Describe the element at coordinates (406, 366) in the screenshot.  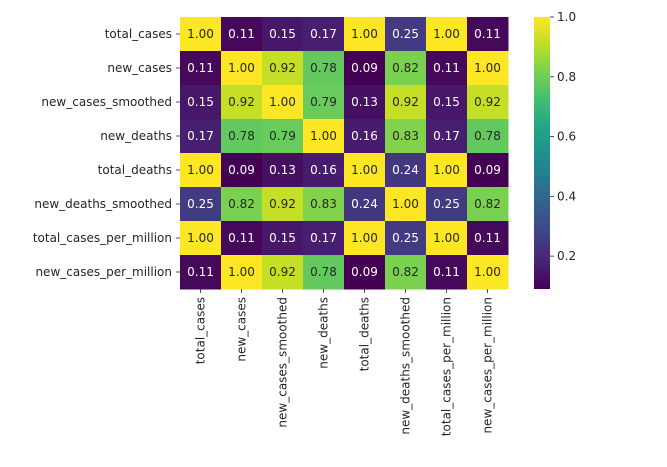
I see `x-tick-label: new_deaths_smoothed` at that location.